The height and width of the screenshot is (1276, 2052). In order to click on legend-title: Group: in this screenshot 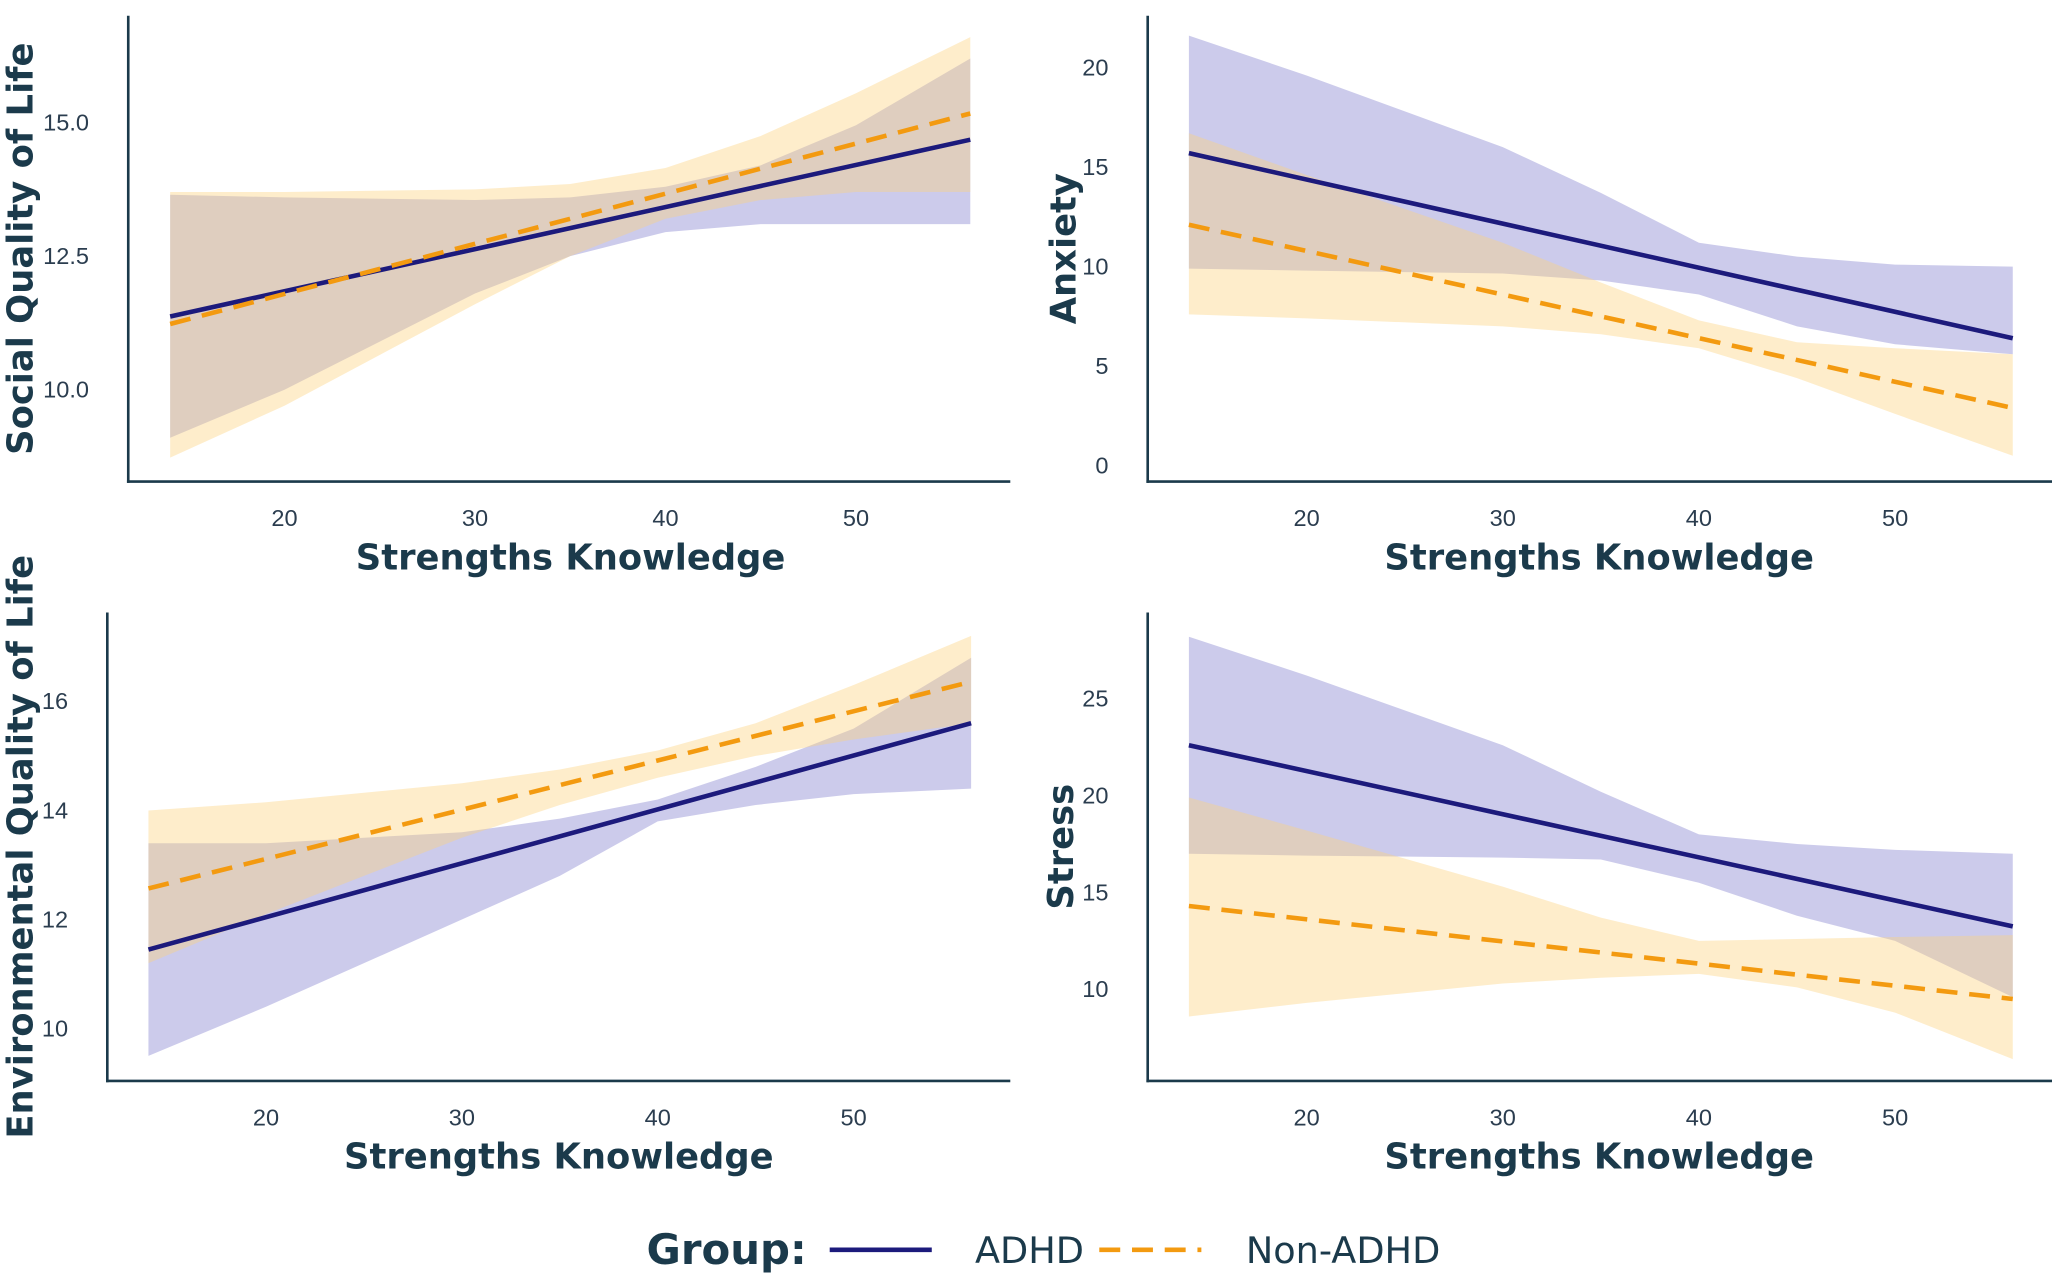, I will do `click(726, 1249)`.